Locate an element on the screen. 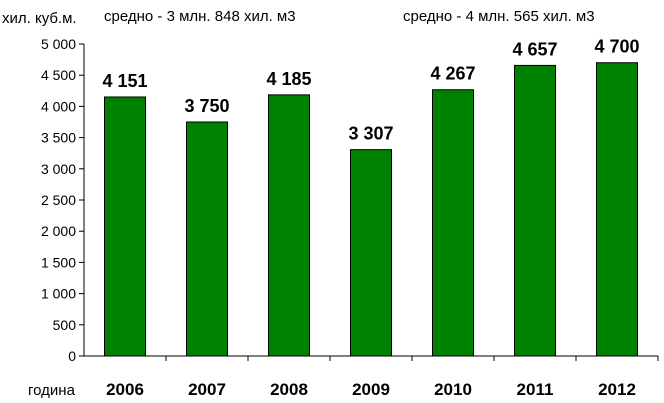 The width and height of the screenshot is (664, 403). category-label-2007: 2007 is located at coordinates (207, 389).